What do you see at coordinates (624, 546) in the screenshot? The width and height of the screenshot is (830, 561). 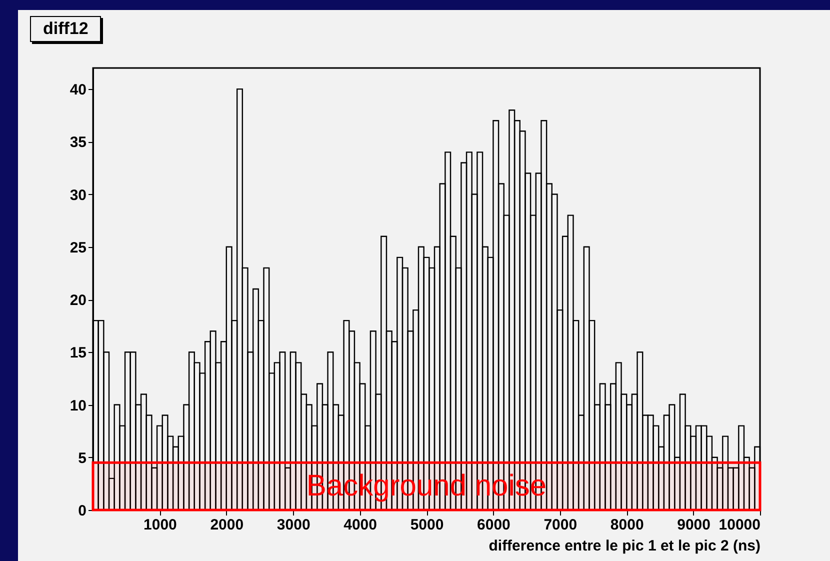 I see `x-axis-title: difference entre le pic 1 et le pic 2 (ns)` at bounding box center [624, 546].